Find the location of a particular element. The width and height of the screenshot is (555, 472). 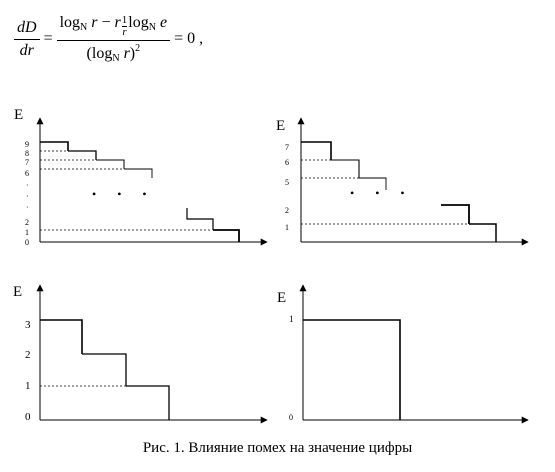

den-close: ) is located at coordinates (132, 53).